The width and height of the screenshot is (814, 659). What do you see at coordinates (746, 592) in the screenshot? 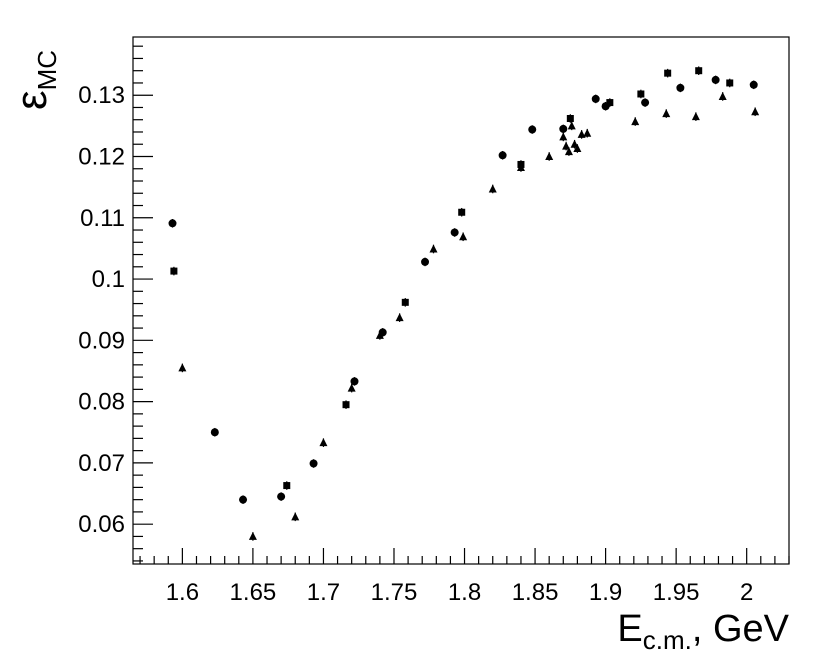
I see `x-tick-label: 2` at bounding box center [746, 592].